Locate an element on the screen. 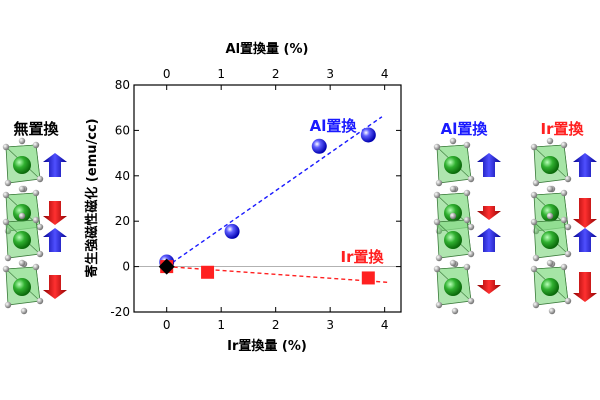  top-tick-label-0: 0 is located at coordinates (167, 74).